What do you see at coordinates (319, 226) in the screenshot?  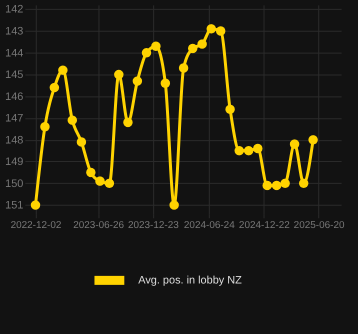 I see `x-tick-label: 2025-06-20` at bounding box center [319, 226].